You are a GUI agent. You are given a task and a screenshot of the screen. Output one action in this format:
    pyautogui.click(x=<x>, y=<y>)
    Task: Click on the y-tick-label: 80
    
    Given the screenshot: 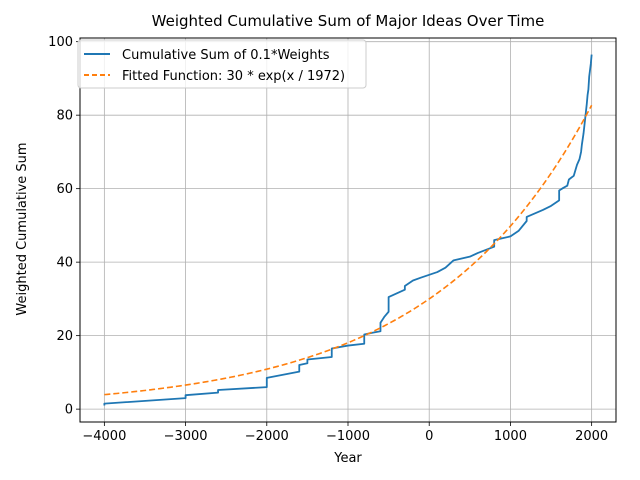 What is the action you would take?
    pyautogui.click(x=64, y=116)
    